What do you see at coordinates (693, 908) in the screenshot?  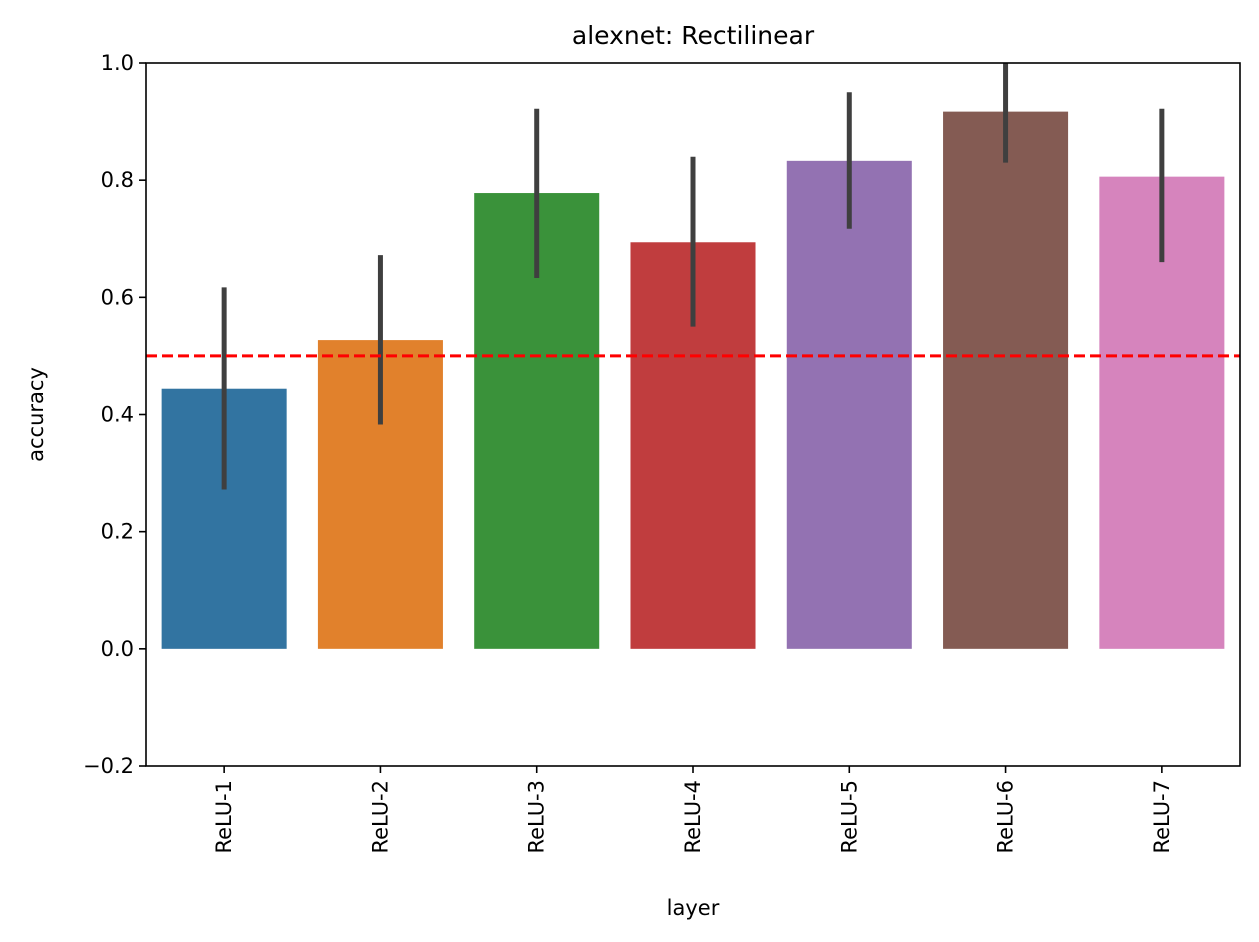 I see `x-axis-label: layer` at bounding box center [693, 908].